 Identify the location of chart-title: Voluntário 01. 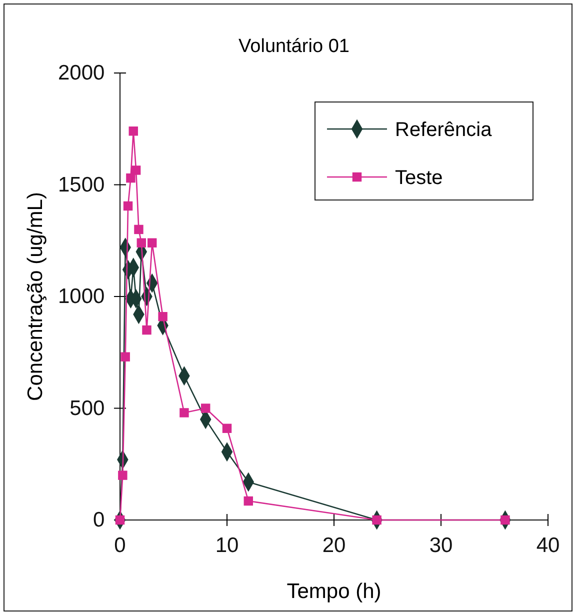
(294, 46).